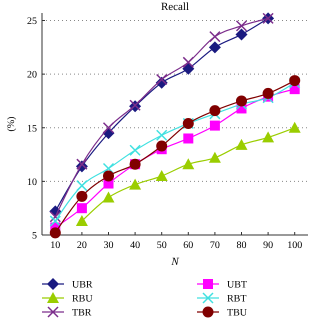  What do you see at coordinates (135, 245) in the screenshot?
I see `x-tick-label: 40` at bounding box center [135, 245].